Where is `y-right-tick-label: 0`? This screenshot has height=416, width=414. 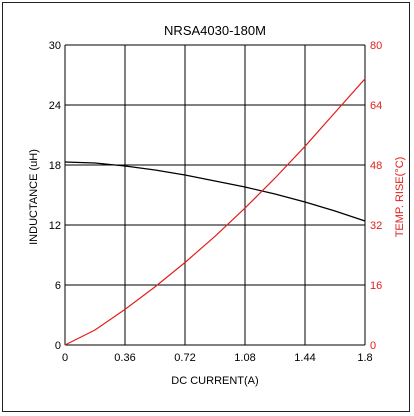 y-right-tick-label: 0 is located at coordinates (373, 346).